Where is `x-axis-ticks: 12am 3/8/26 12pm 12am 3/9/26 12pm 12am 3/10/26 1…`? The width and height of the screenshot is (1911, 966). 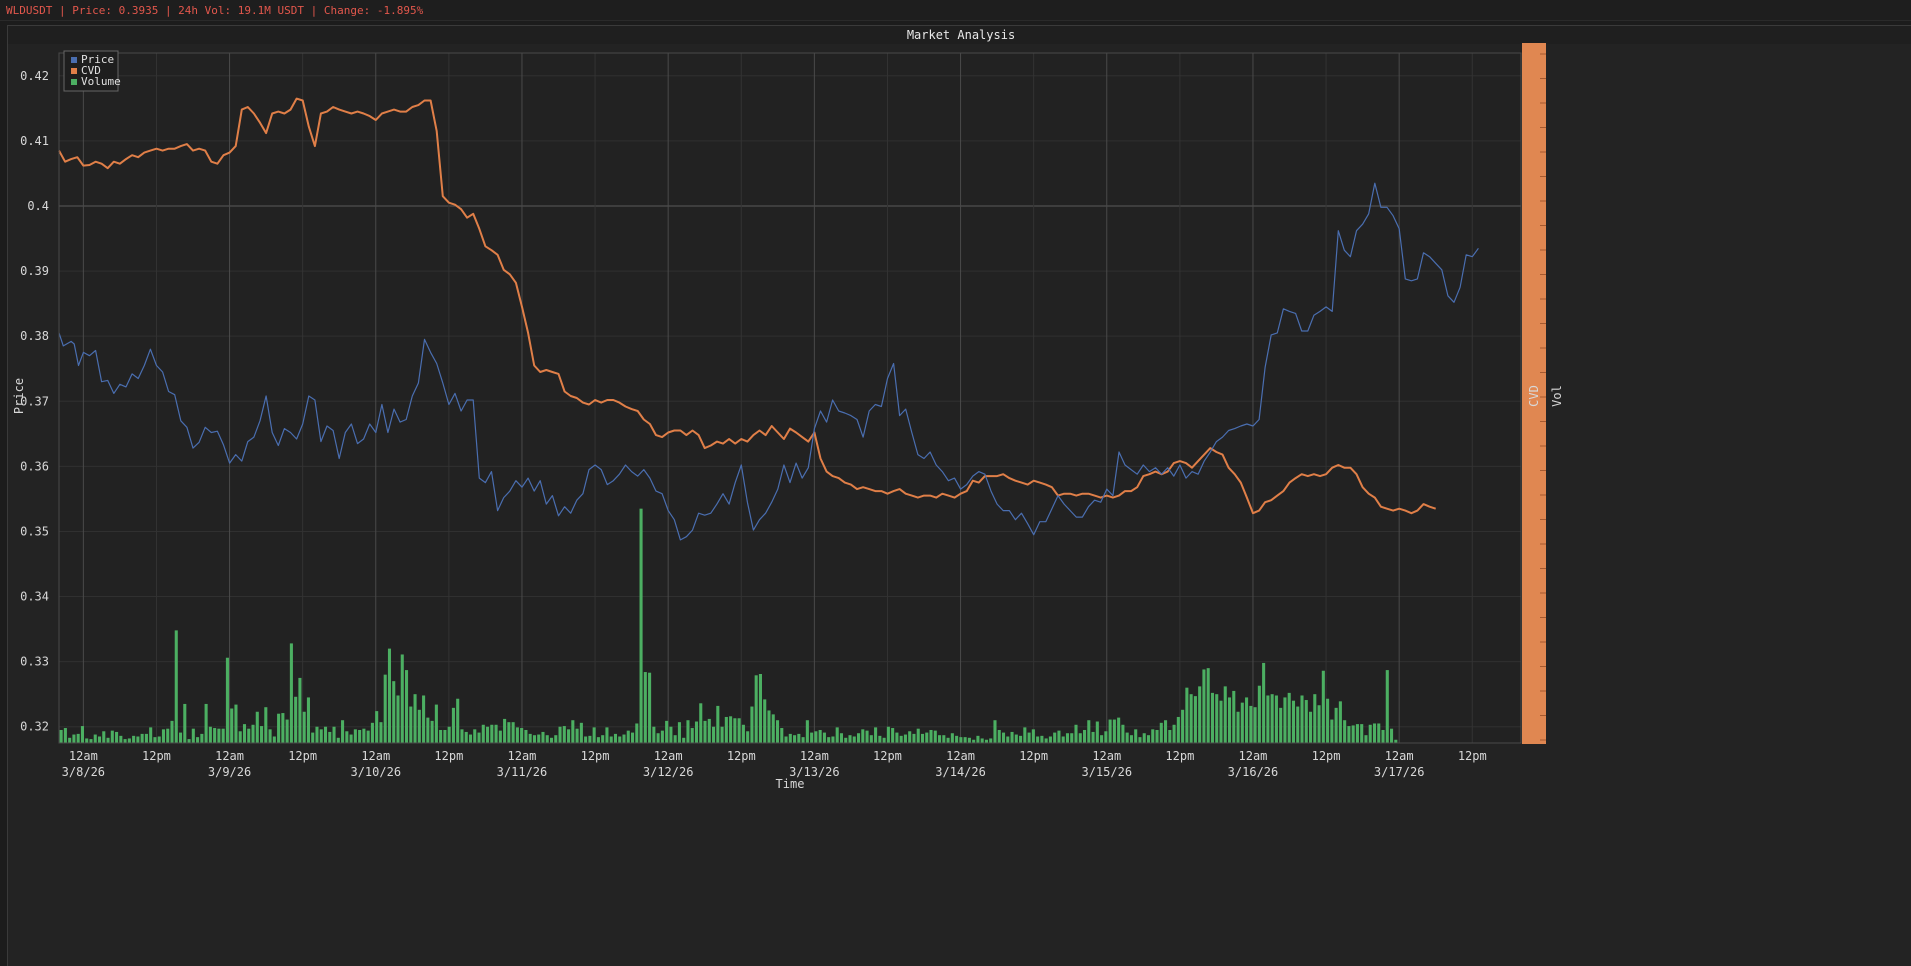 x-axis-ticks: 12am 3/8/26 12pm 12am 3/9/26 12pm 12am 3/10/26 1… is located at coordinates (774, 764).